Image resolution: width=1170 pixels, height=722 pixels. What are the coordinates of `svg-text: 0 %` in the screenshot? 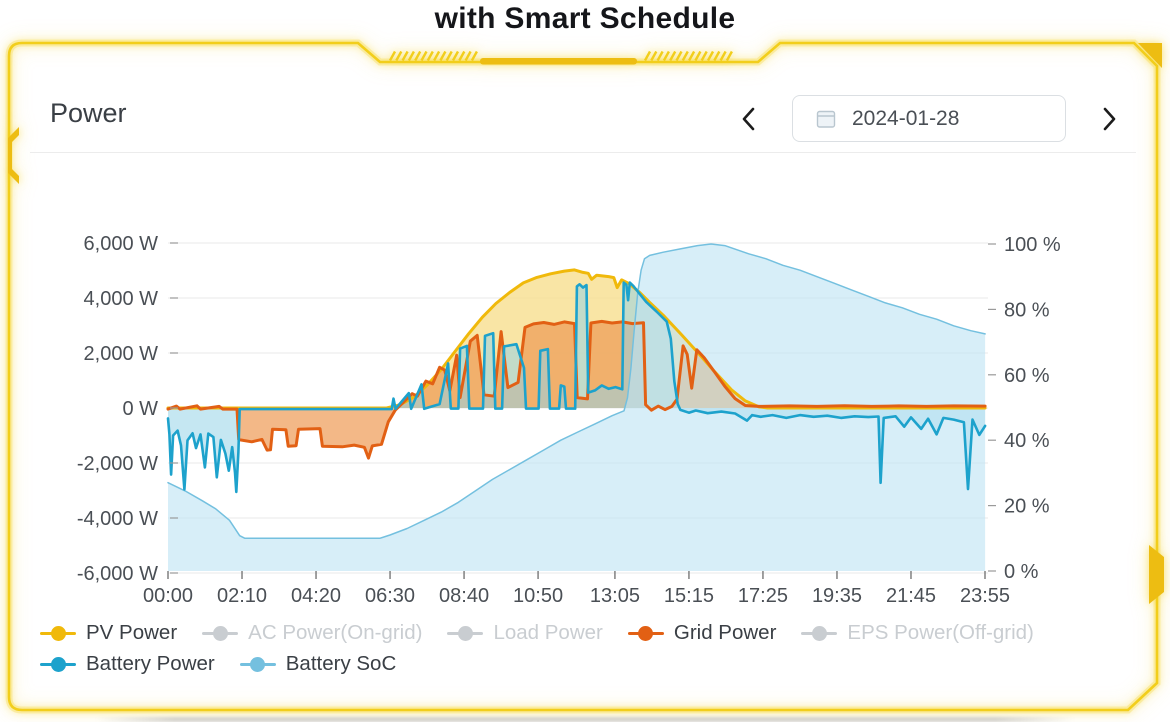 It's located at (1021, 572).